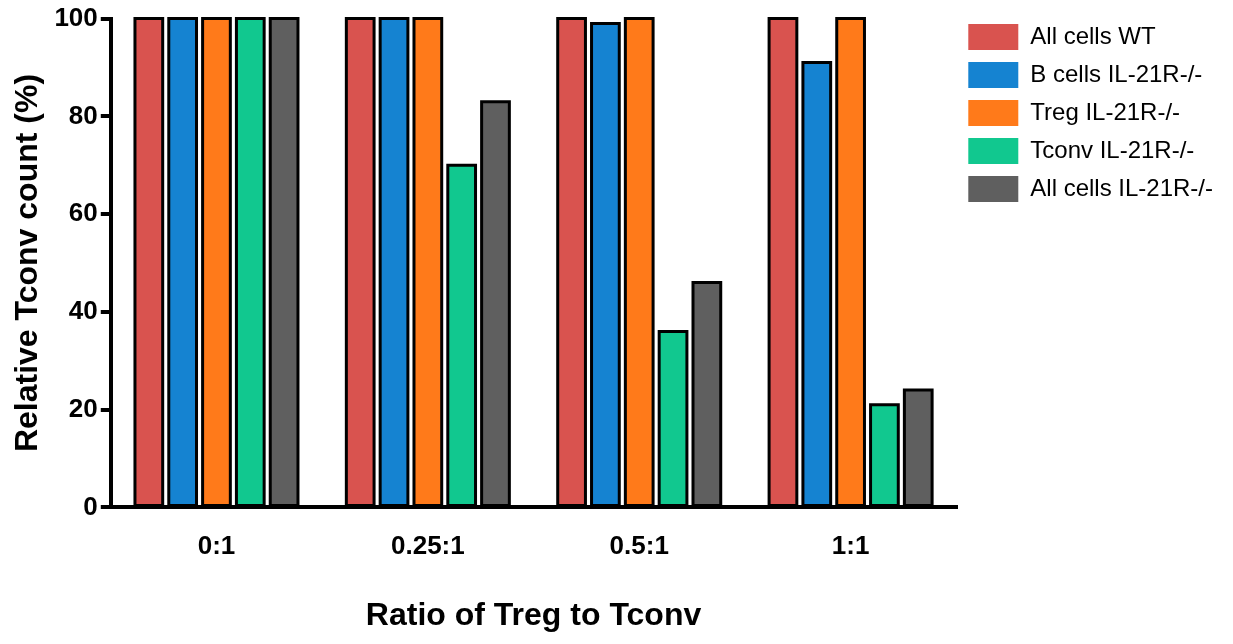  I want to click on x-tick-label: 0:1, so click(216, 545).